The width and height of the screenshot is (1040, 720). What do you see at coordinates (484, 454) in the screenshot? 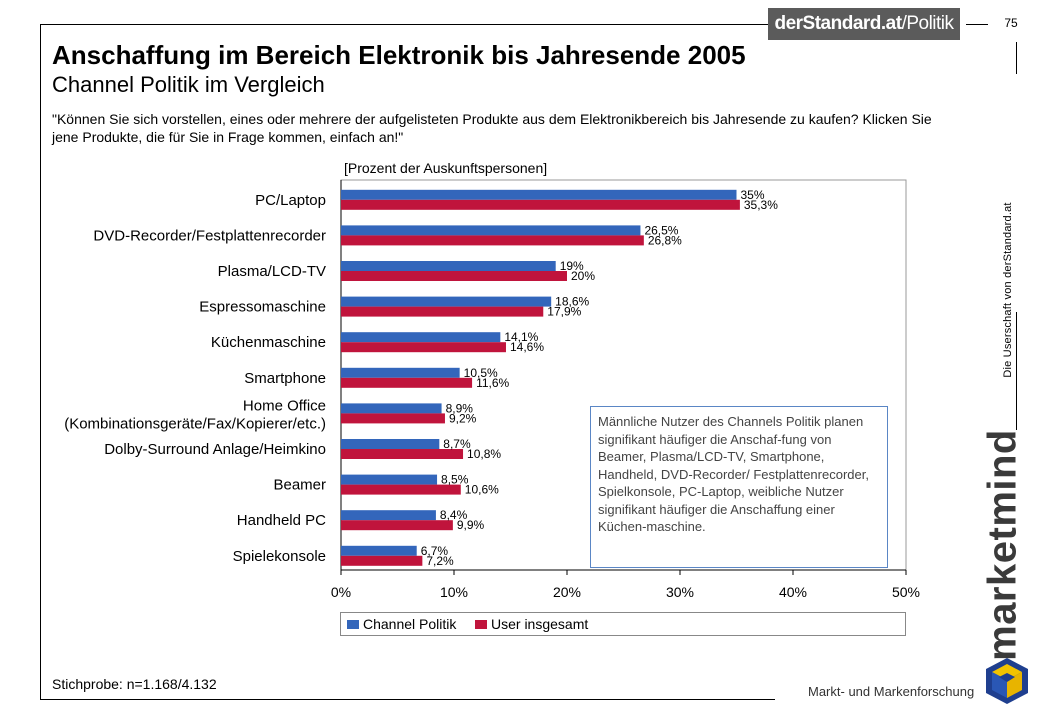
I see `value-label: 10,8%` at bounding box center [484, 454].